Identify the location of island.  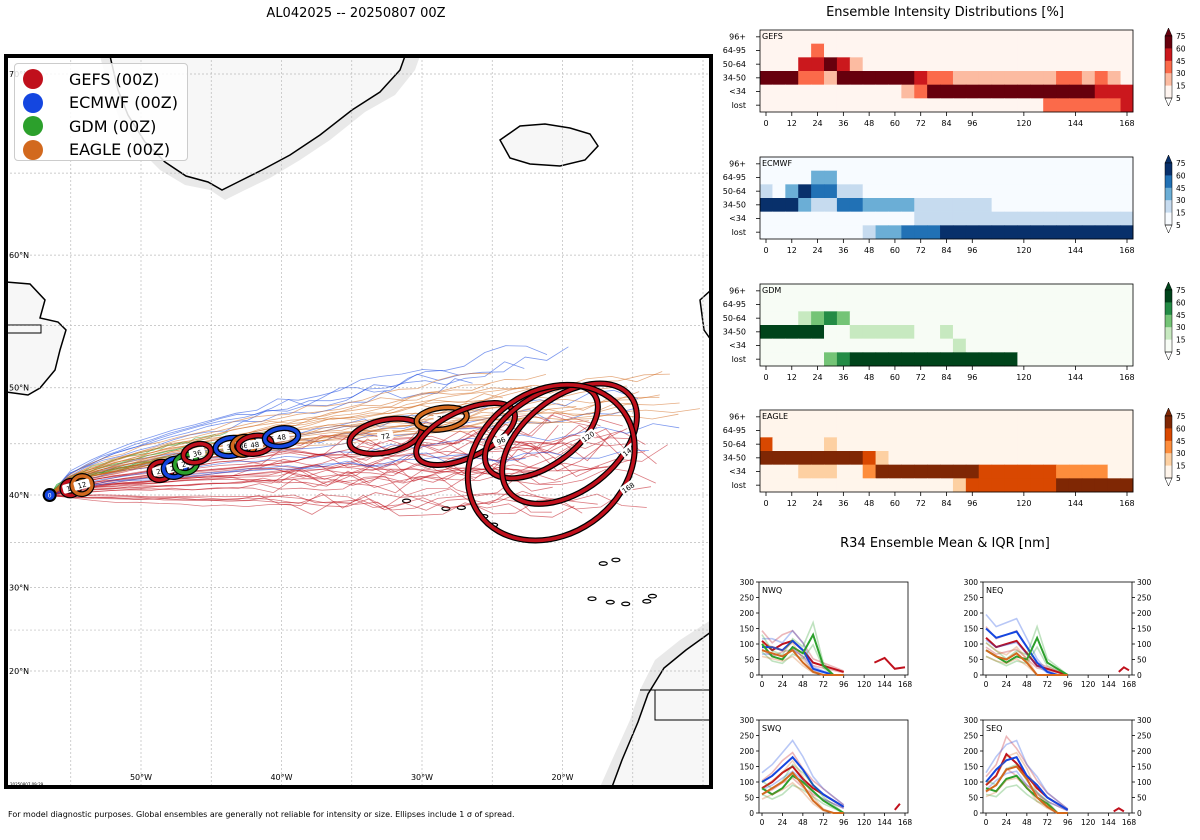
(652, 596).